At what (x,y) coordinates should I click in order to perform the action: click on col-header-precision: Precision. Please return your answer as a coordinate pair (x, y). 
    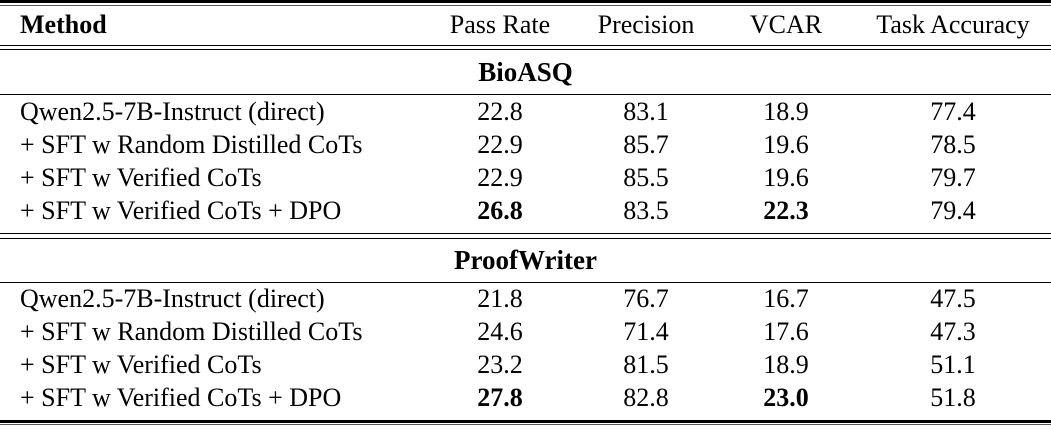
    Looking at the image, I should click on (646, 24).